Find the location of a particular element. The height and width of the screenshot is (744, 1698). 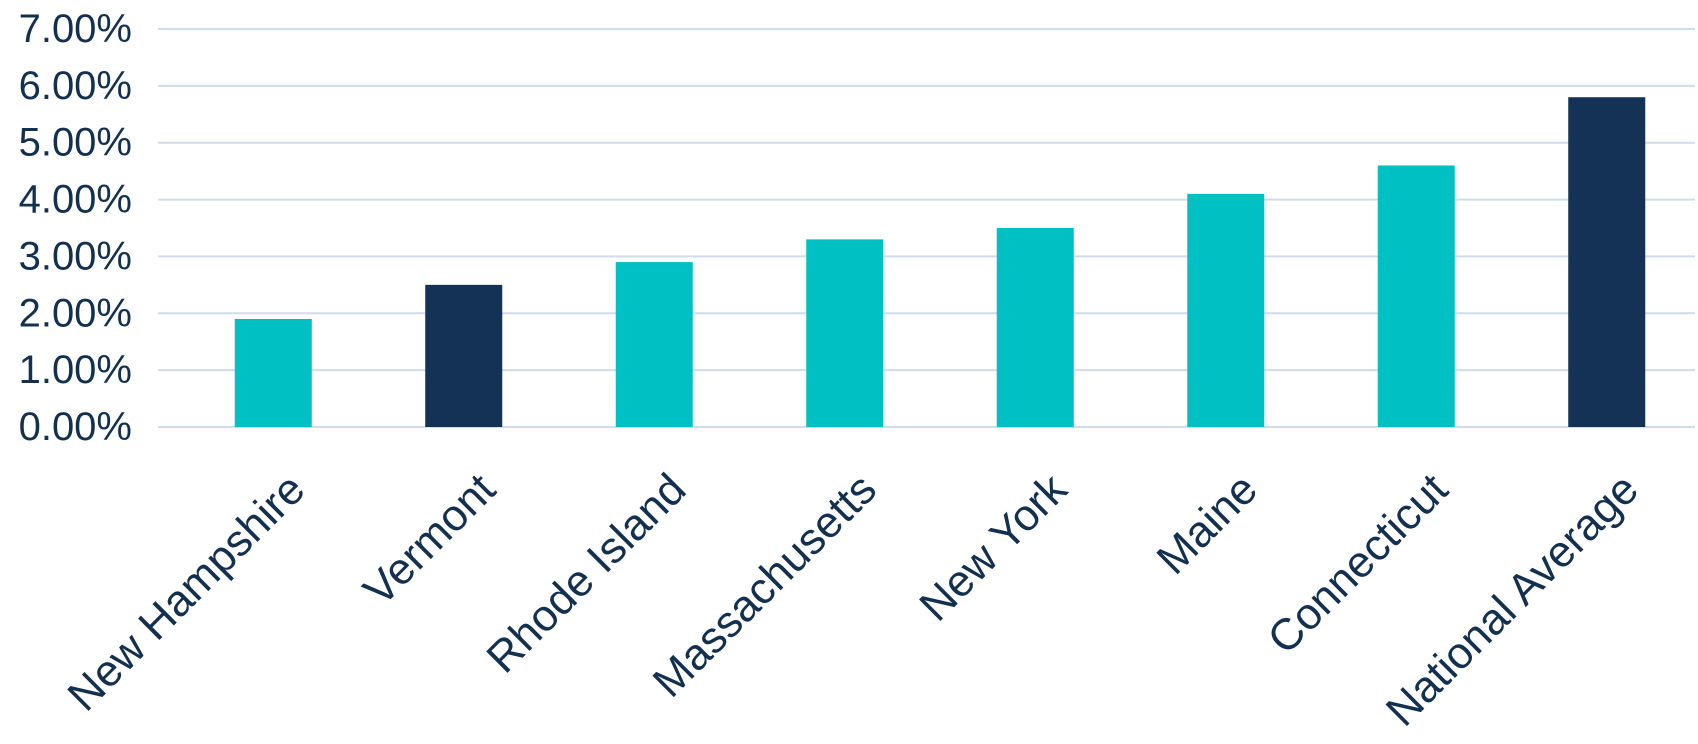

y-tick-label: 1.00% is located at coordinates (75, 370).